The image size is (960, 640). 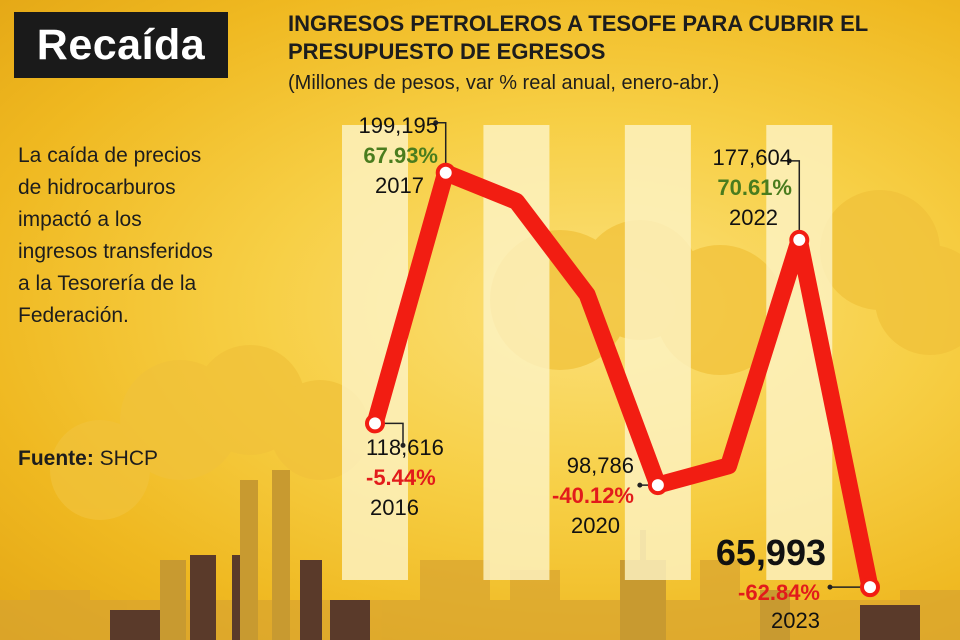 What do you see at coordinates (753, 217) in the screenshot?
I see `year-label-2022: 2022` at bounding box center [753, 217].